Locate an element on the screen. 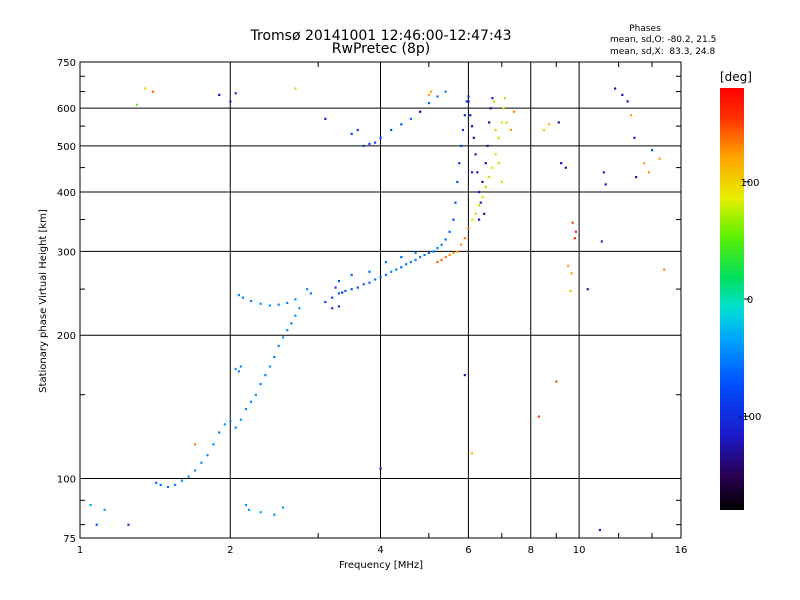 This screenshot has height=600, width=800. y-tick-labels: 75 100 200 300 400 500 600 750 is located at coordinates (66, 301).